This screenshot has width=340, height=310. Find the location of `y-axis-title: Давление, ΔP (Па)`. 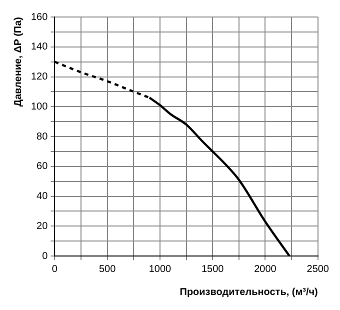

y-axis-title: Давление, ΔP (Па) is located at coordinates (18, 62).